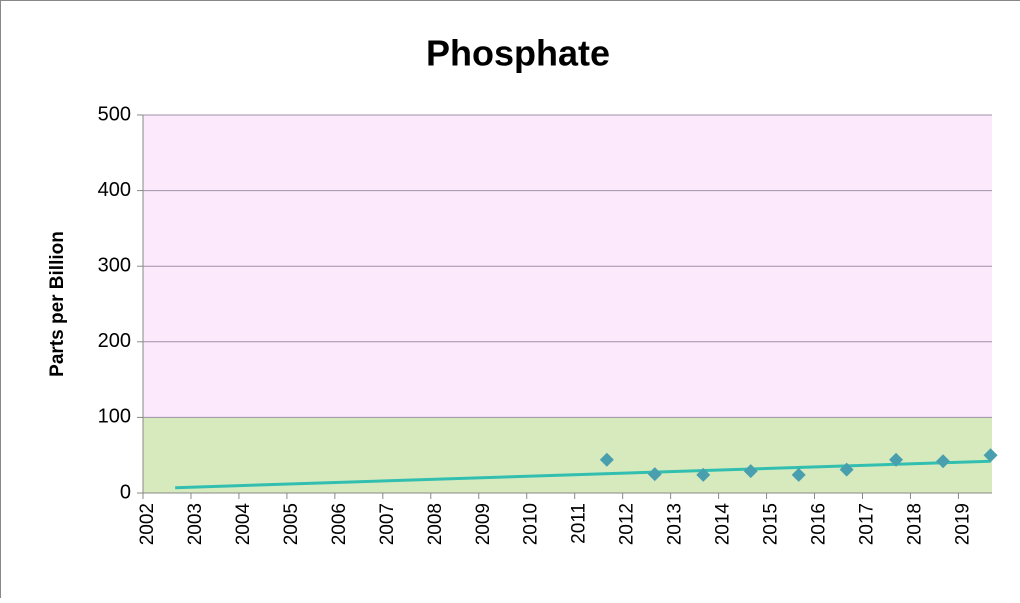  Describe the element at coordinates (195, 524) in the screenshot. I see `x-tick-label: 2003` at that location.